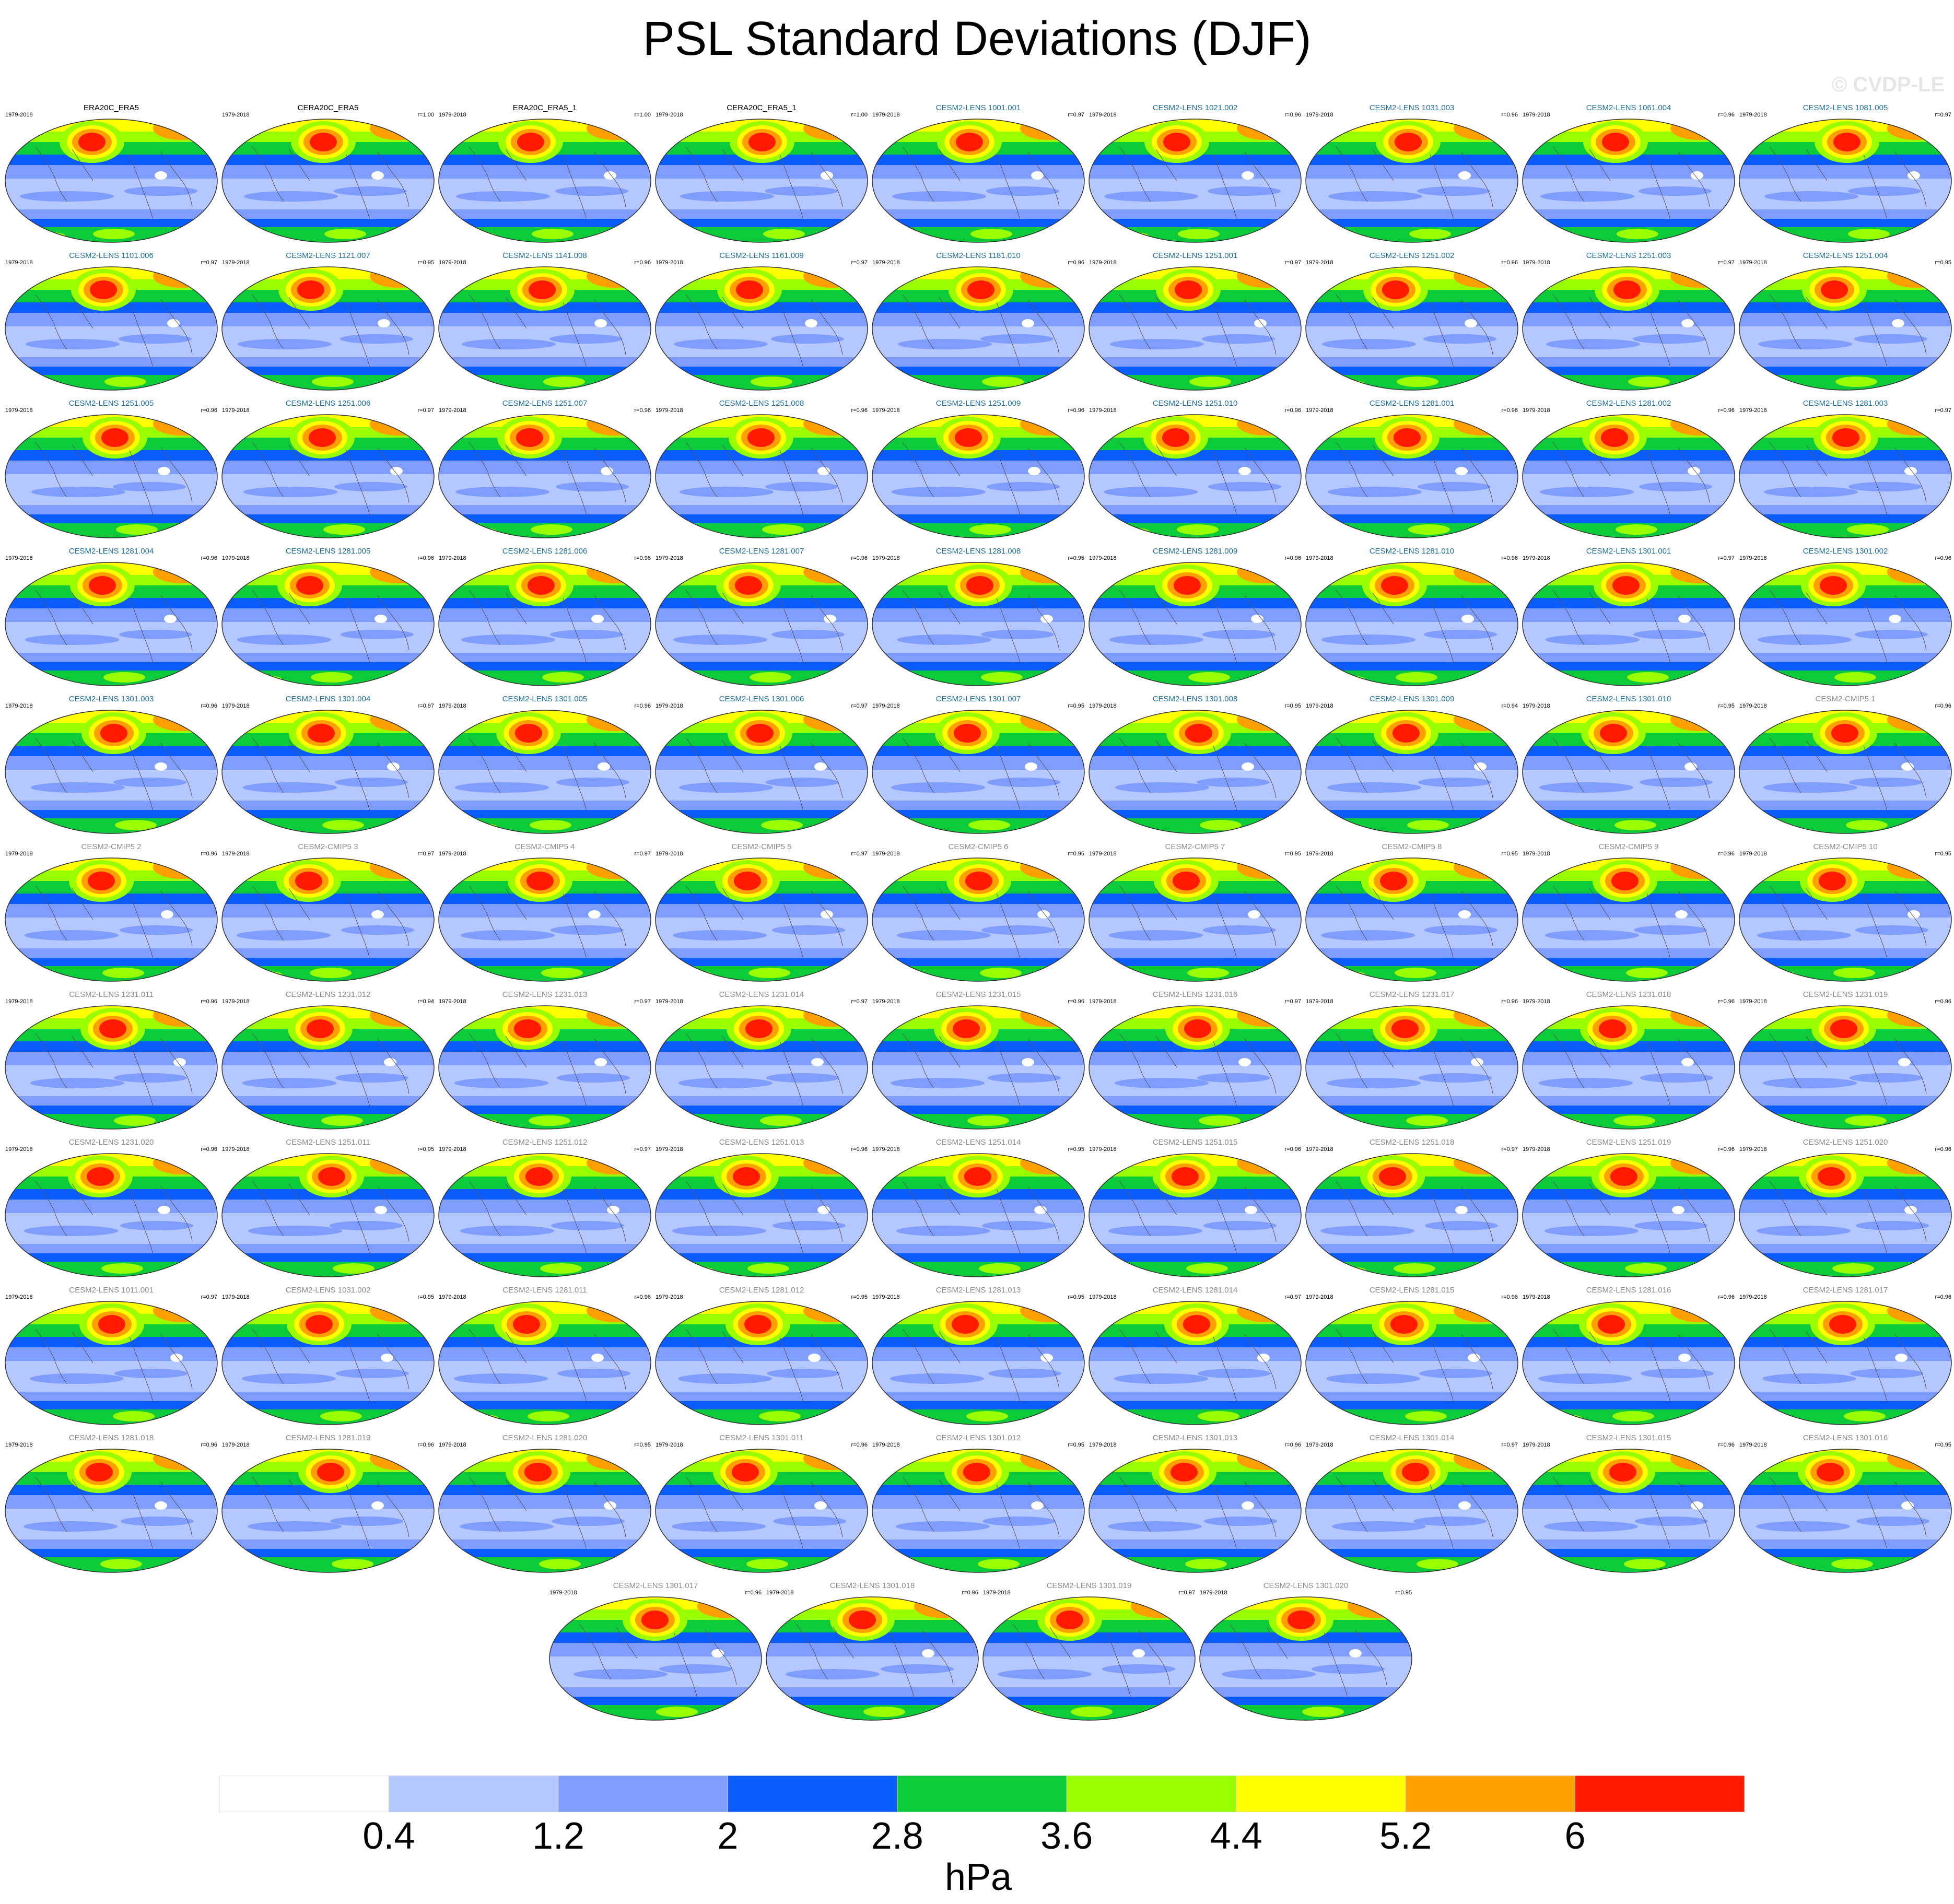 This screenshot has height=1904, width=1954. I want to click on map-panel: CESM2-LENS 1301.020 1979-2018 r=0.95, so click(1306, 1652).